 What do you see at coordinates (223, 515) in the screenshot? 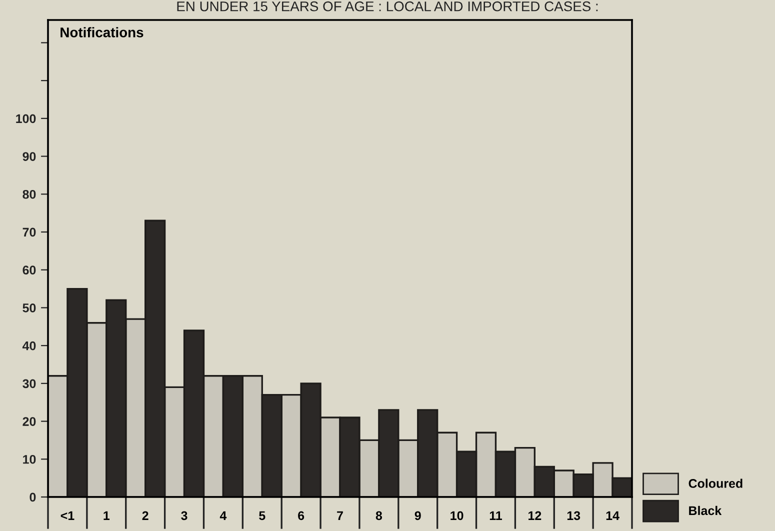
I see `x-tick-label: 4` at bounding box center [223, 515].